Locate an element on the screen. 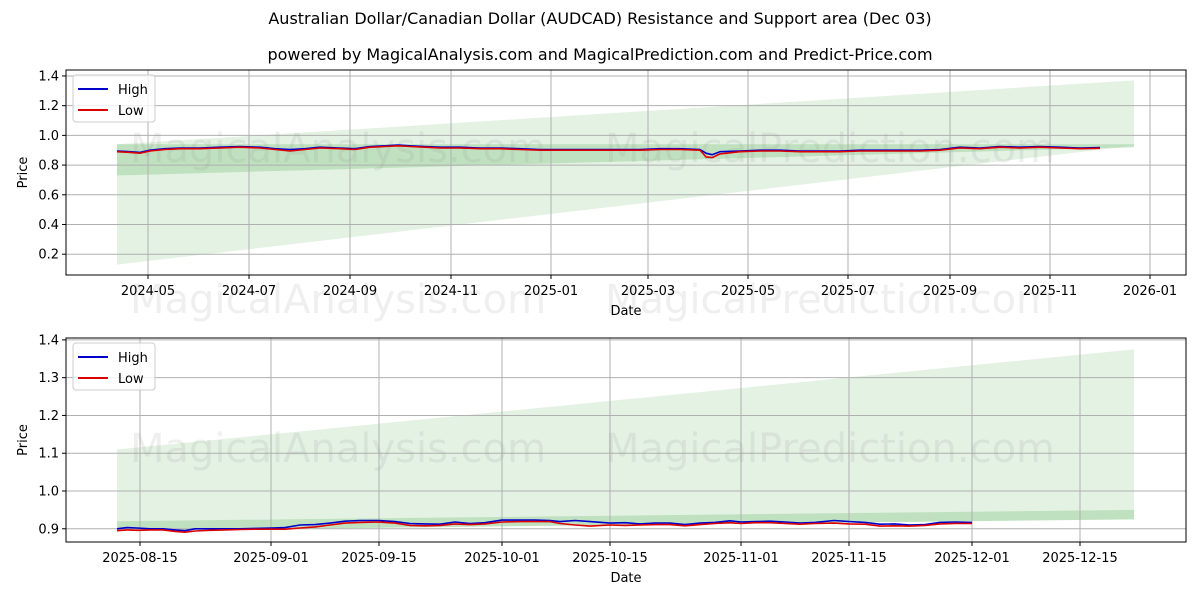 The height and width of the screenshot is (600, 1200). x-tick-label: 2024-11 is located at coordinates (451, 291).